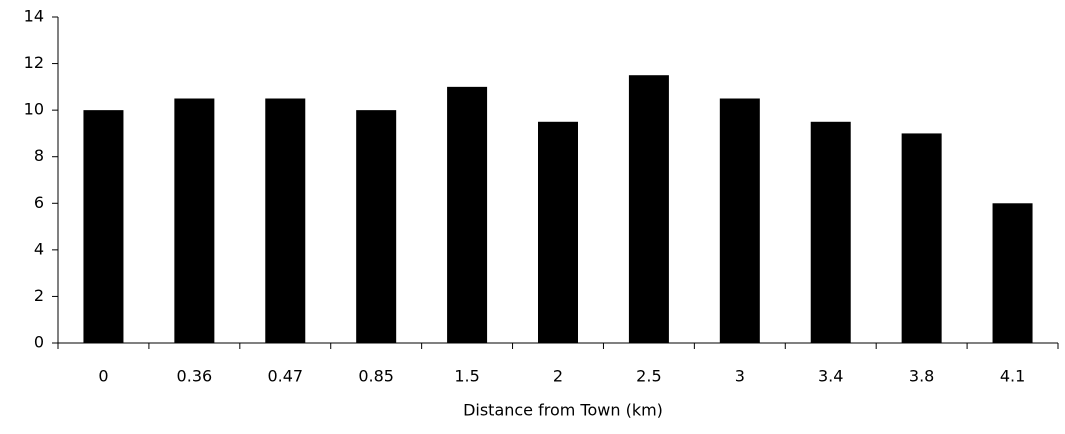 The image size is (1065, 434). Describe the element at coordinates (921, 376) in the screenshot. I see `x-tick-label: 3.8` at that location.